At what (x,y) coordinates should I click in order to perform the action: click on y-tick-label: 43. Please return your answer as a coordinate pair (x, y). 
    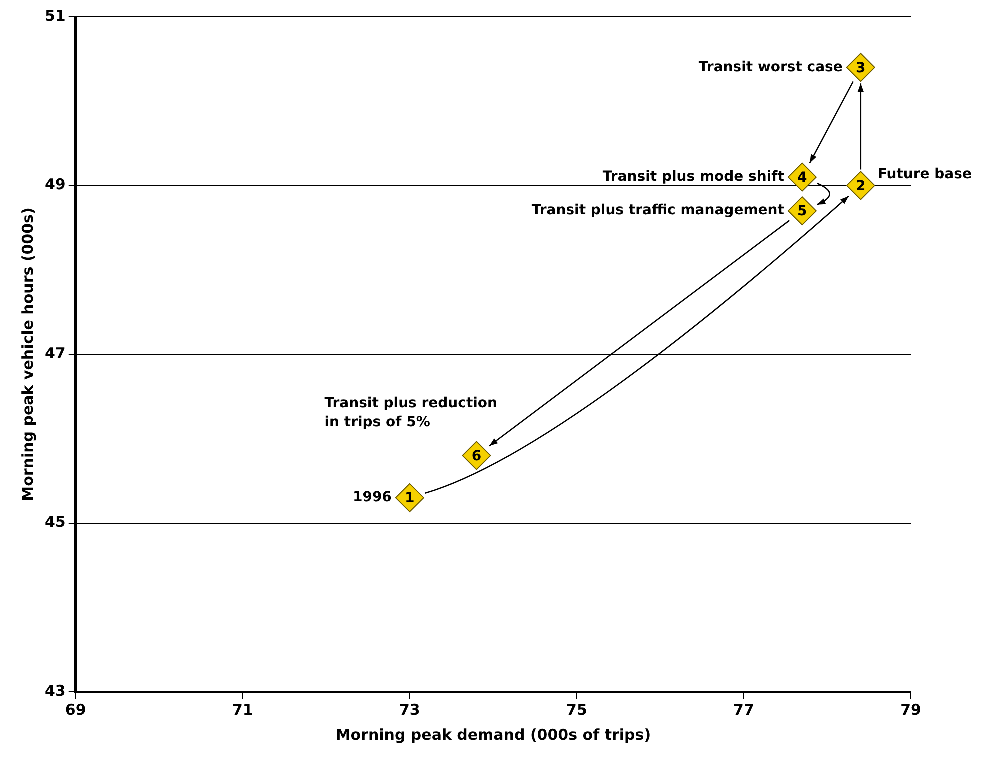
    Looking at the image, I should click on (55, 691).